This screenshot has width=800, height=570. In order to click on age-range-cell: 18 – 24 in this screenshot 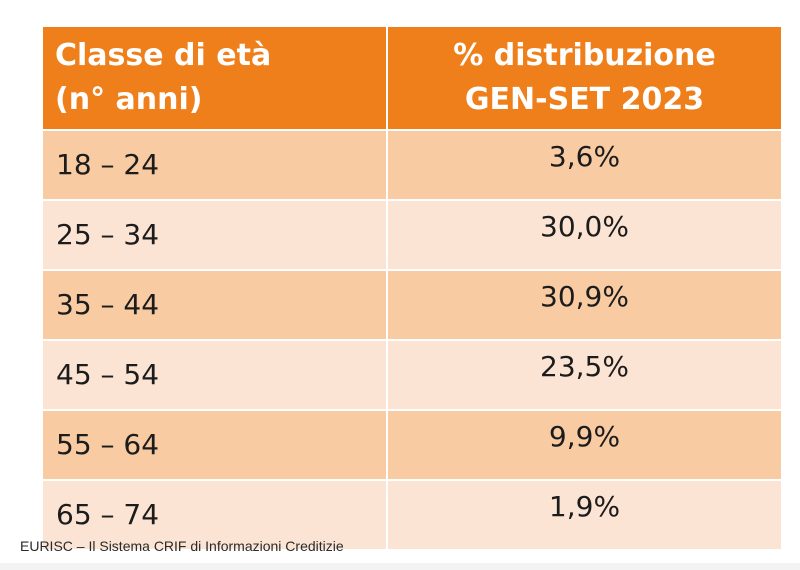, I will do `click(215, 165)`.